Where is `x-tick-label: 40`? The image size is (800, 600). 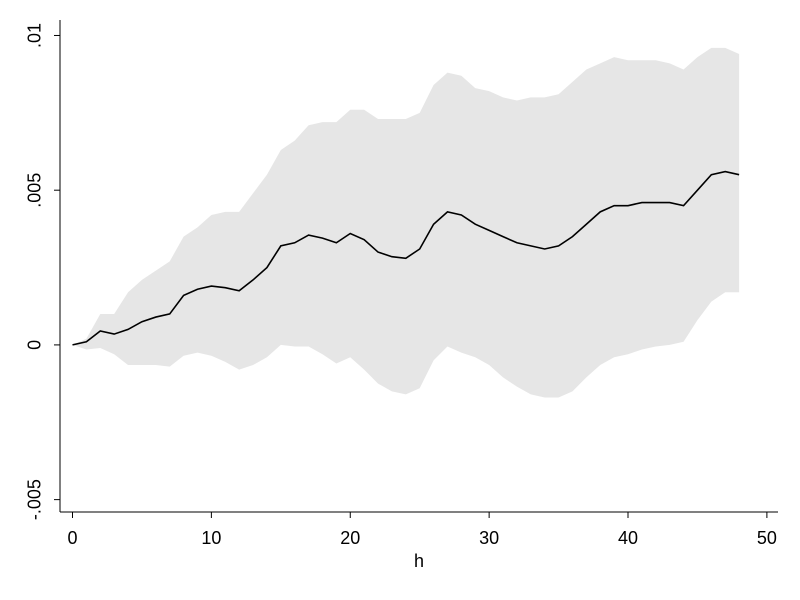 x-tick-label: 40 is located at coordinates (628, 538).